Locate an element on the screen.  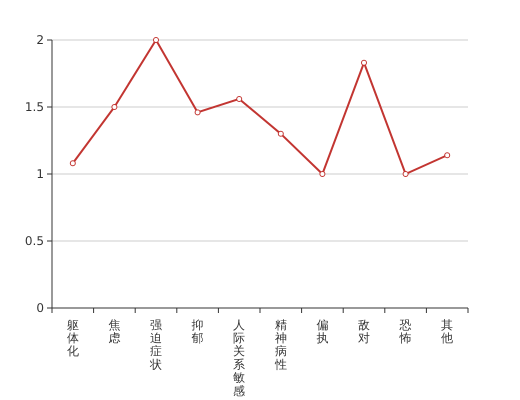
y-tick-label: 2 is located at coordinates (40, 40).